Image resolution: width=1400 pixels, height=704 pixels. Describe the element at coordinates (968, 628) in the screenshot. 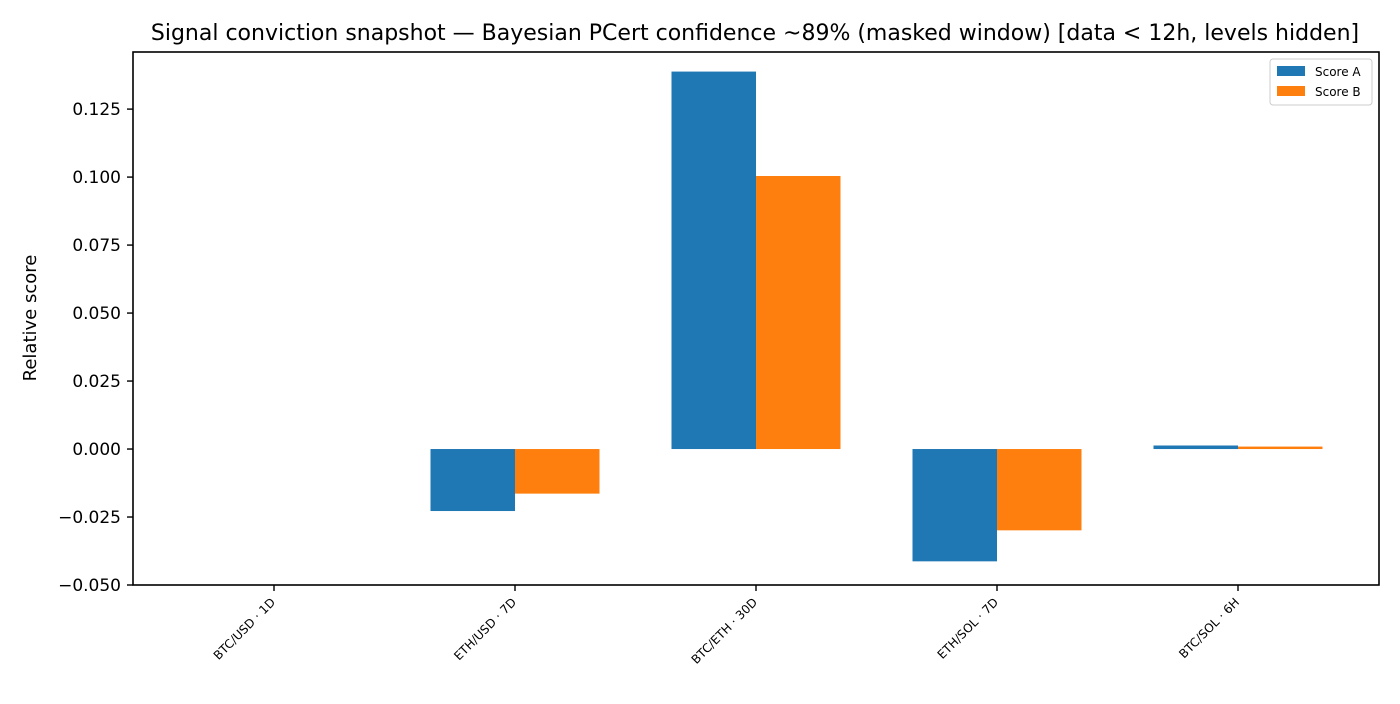

I see `x-tick-label: ETH/SOL · 7D` at that location.